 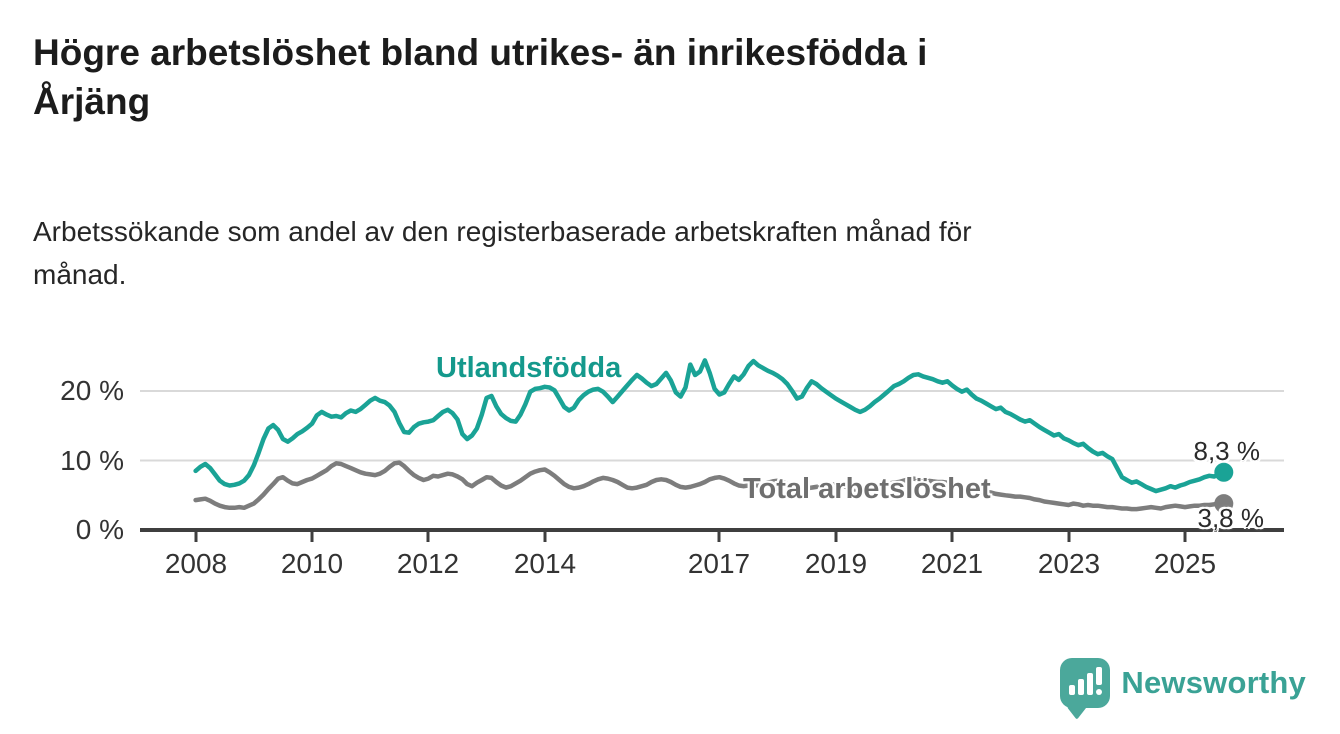 What do you see at coordinates (1224, 504) in the screenshot?
I see `end-dot-total-arbetsloshet` at bounding box center [1224, 504].